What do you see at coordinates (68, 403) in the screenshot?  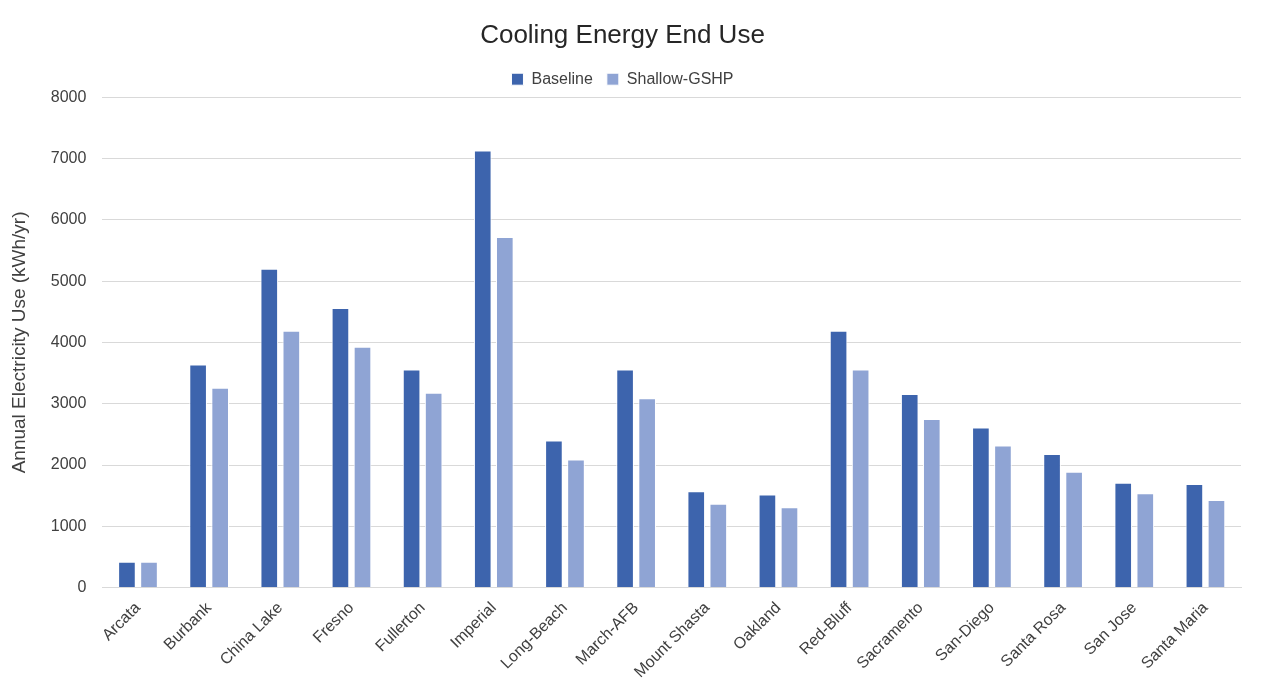 I see `y-tick-label: 3000` at bounding box center [68, 403].